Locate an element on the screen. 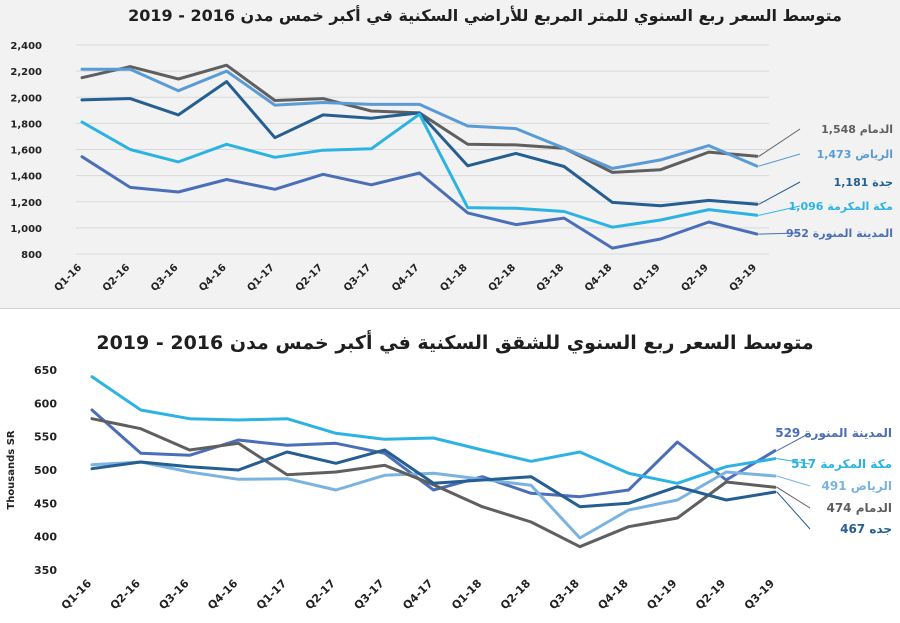 The width and height of the screenshot is (900, 623). legend-label: الدمام 474 is located at coordinates (859, 508).